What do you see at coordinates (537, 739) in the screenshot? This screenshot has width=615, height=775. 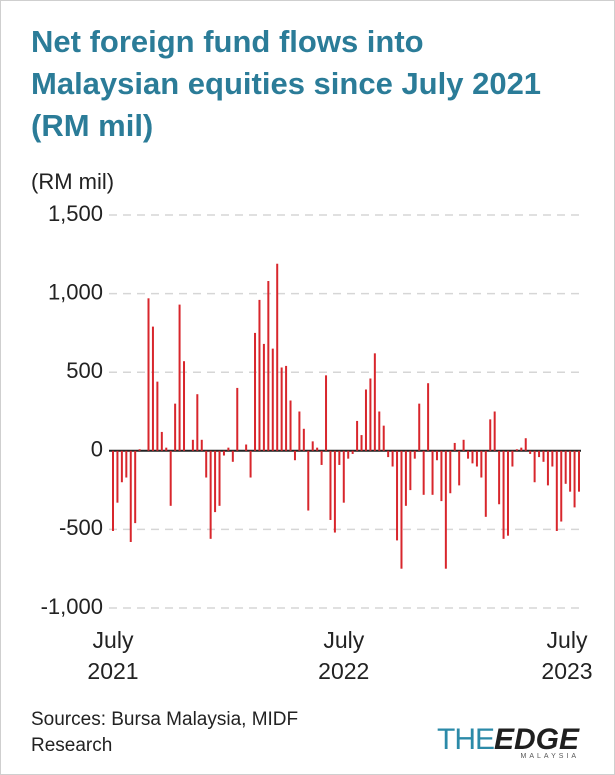 I see `logo-edge: EDGE` at bounding box center [537, 739].